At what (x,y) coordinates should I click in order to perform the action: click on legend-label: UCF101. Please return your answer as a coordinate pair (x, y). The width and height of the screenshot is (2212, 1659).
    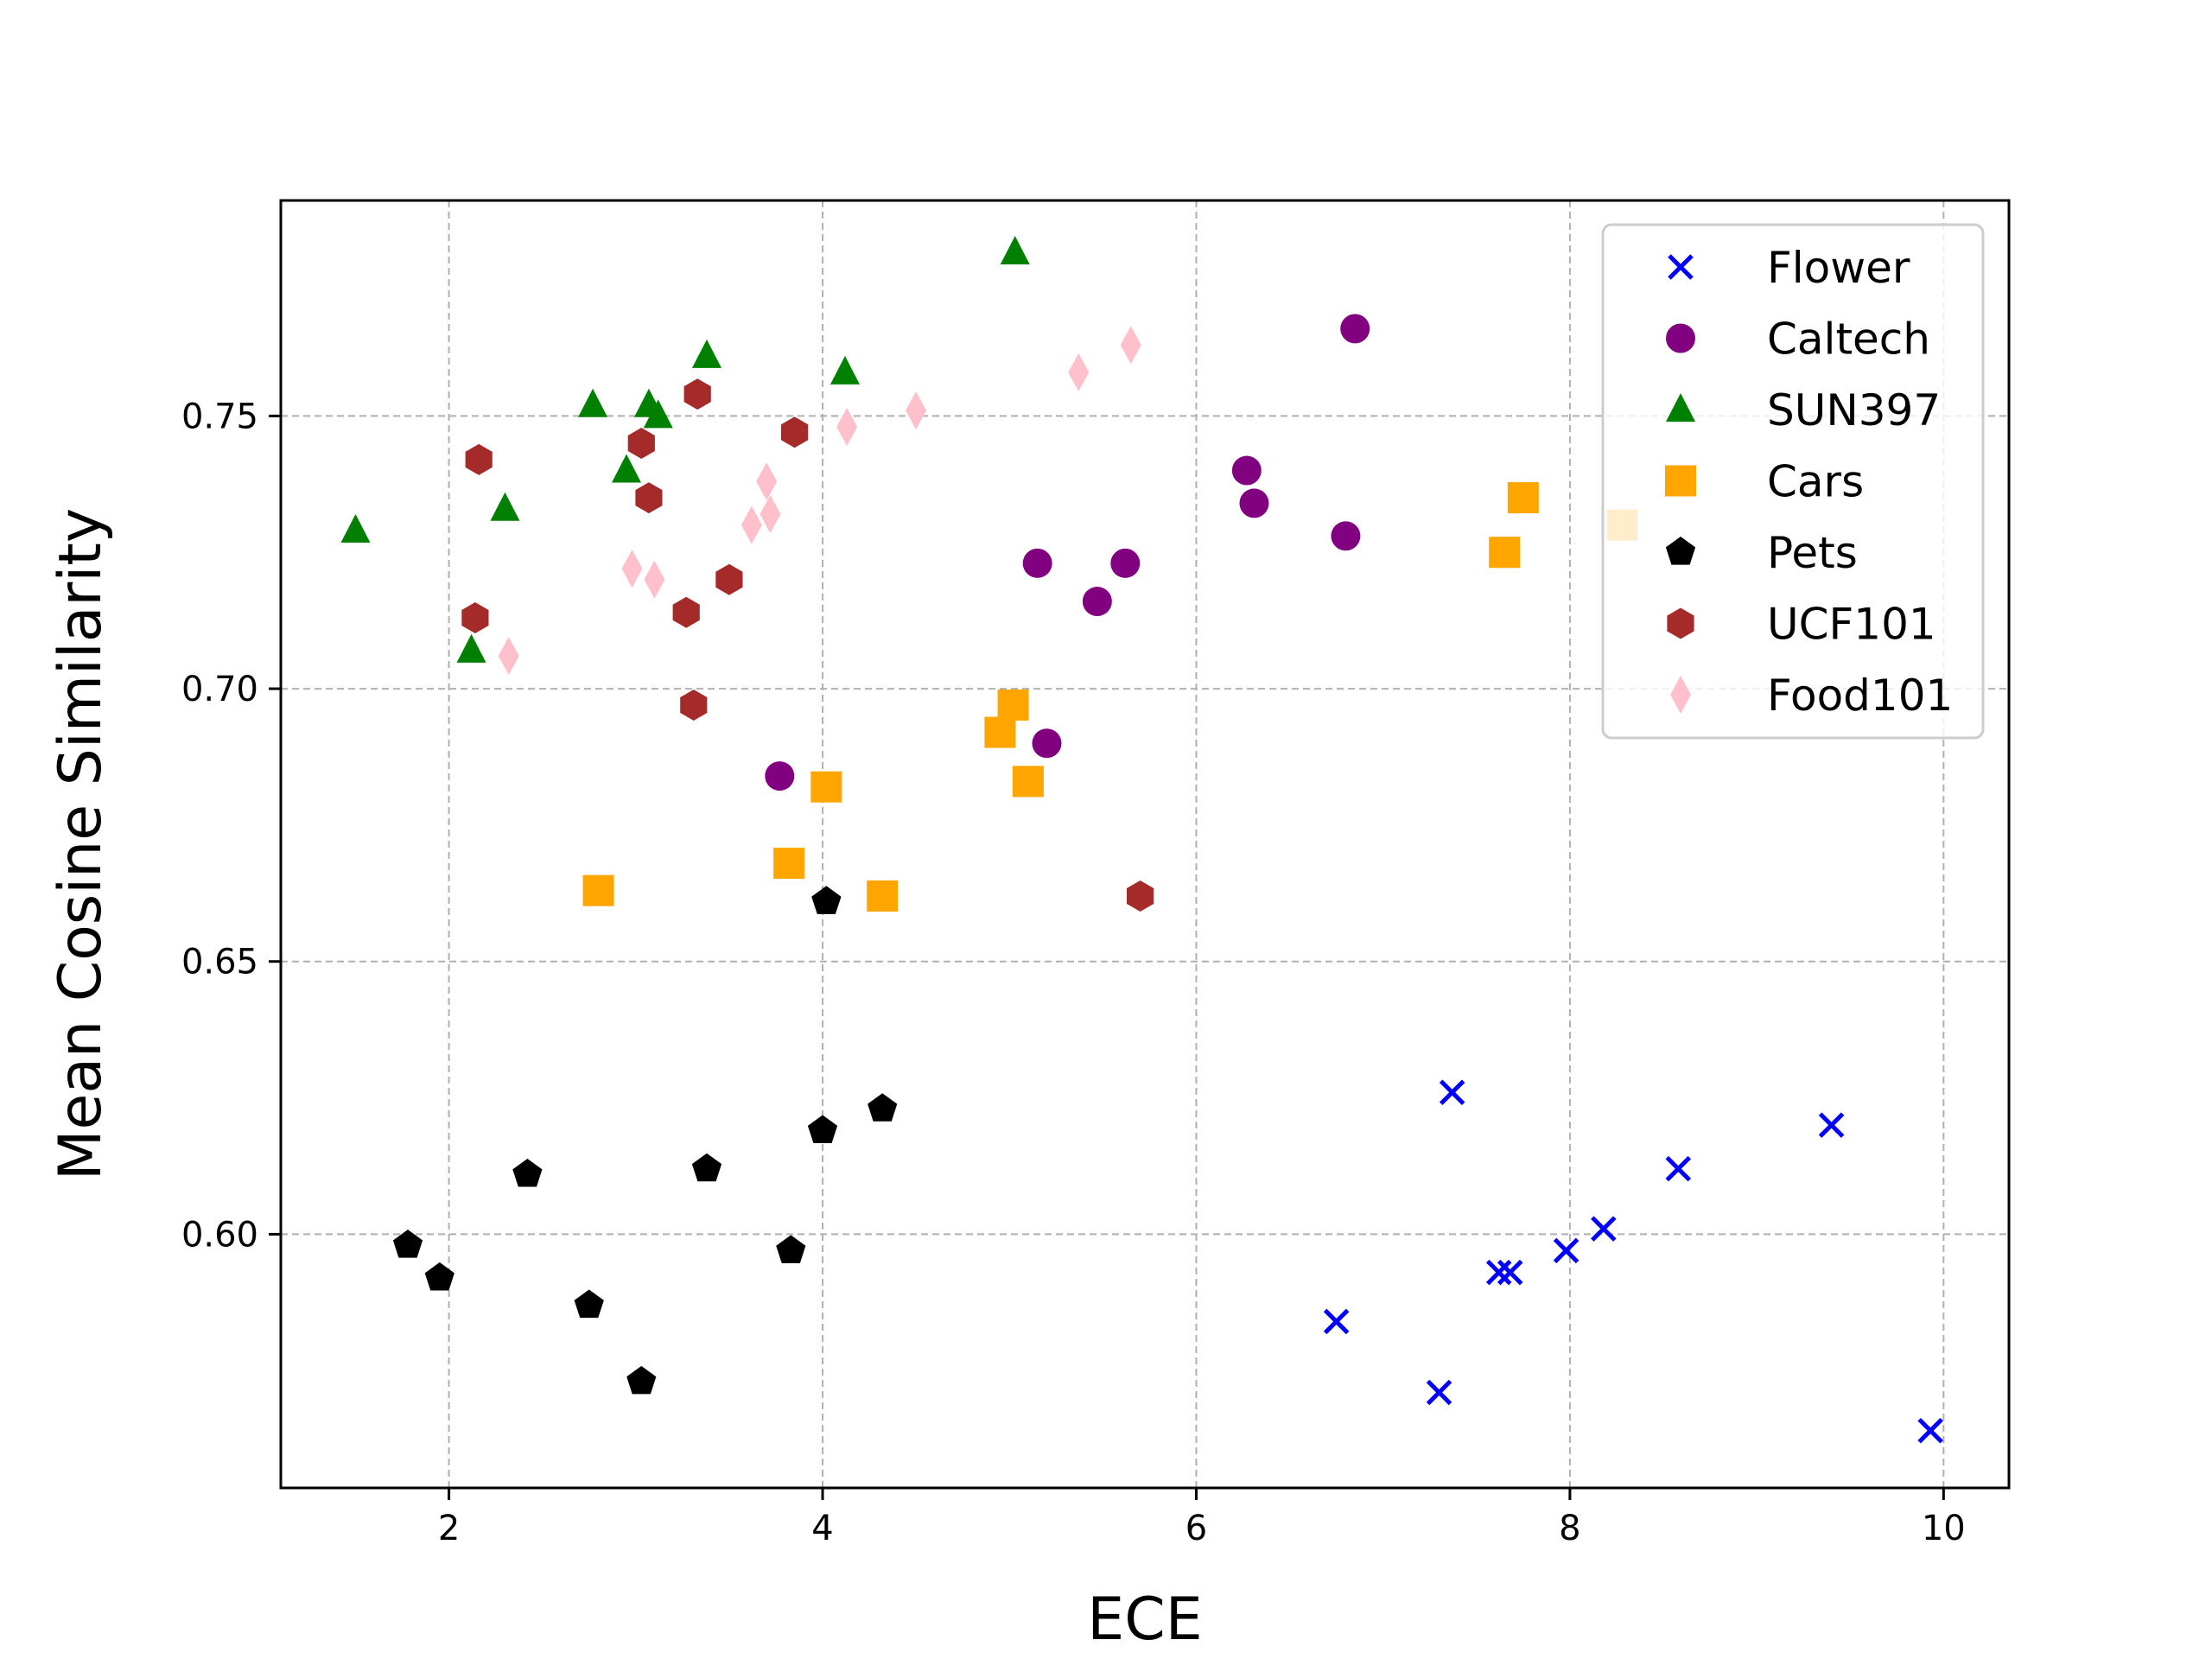
    Looking at the image, I should click on (1851, 625).